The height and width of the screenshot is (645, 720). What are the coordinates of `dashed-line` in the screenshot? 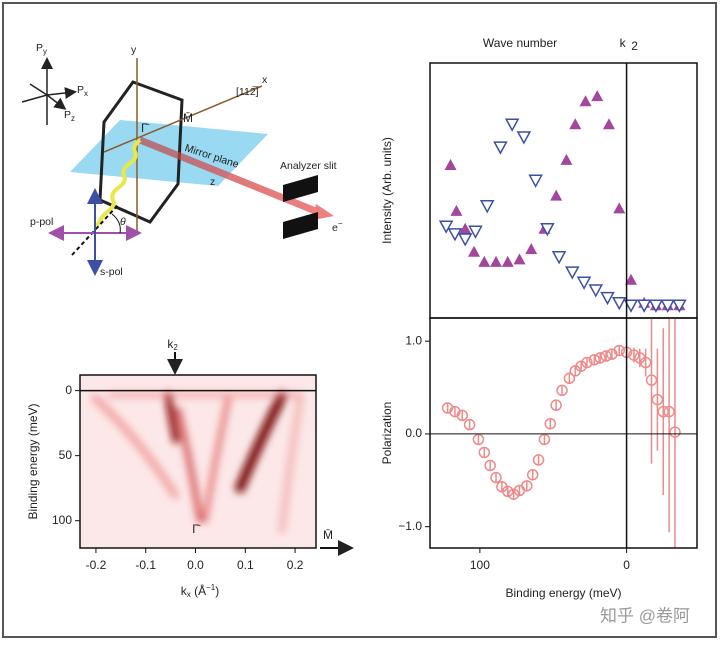 It's located at (95, 230).